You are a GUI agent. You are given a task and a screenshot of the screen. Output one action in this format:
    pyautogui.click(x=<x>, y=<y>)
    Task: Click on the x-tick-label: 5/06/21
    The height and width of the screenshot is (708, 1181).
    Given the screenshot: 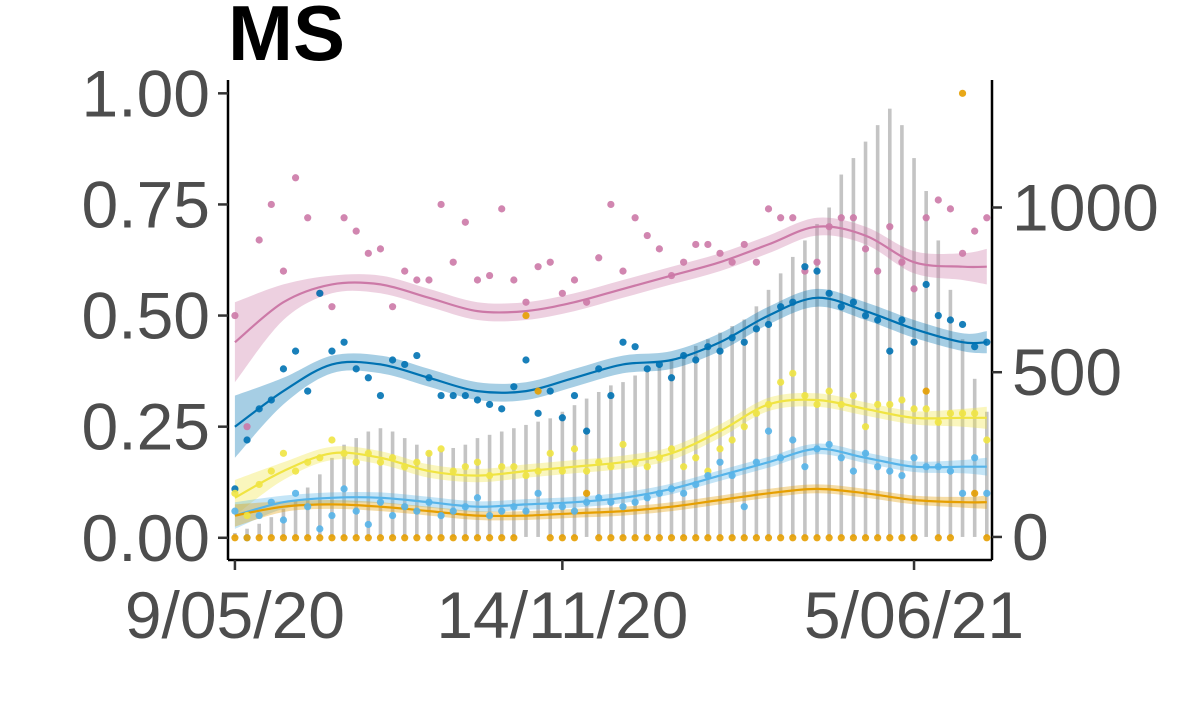 What is the action you would take?
    pyautogui.click(x=914, y=615)
    